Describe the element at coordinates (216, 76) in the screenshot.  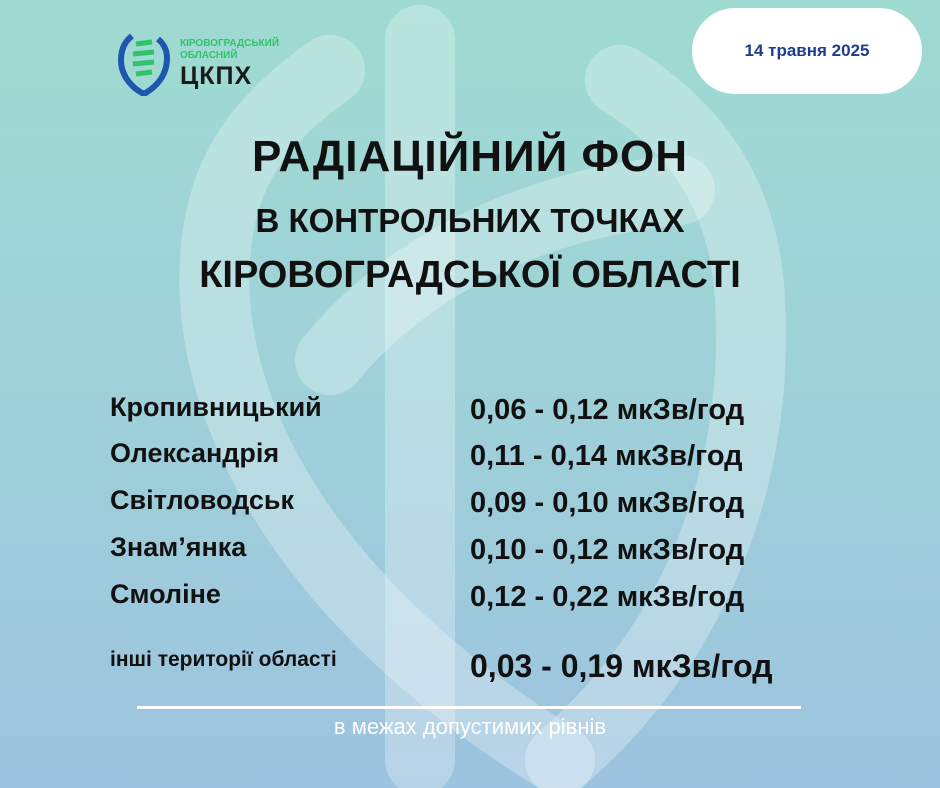
I see `logo-name: ЦКПХ` at that location.